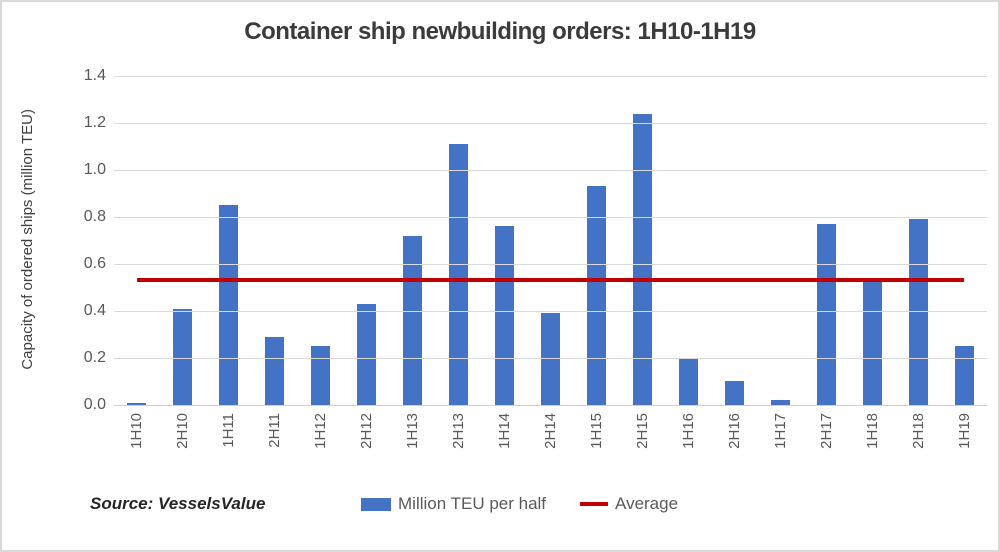 This screenshot has width=1000, height=552. What do you see at coordinates (642, 444) in the screenshot?
I see `x-tick-label-2H15: 2H15` at bounding box center [642, 444].